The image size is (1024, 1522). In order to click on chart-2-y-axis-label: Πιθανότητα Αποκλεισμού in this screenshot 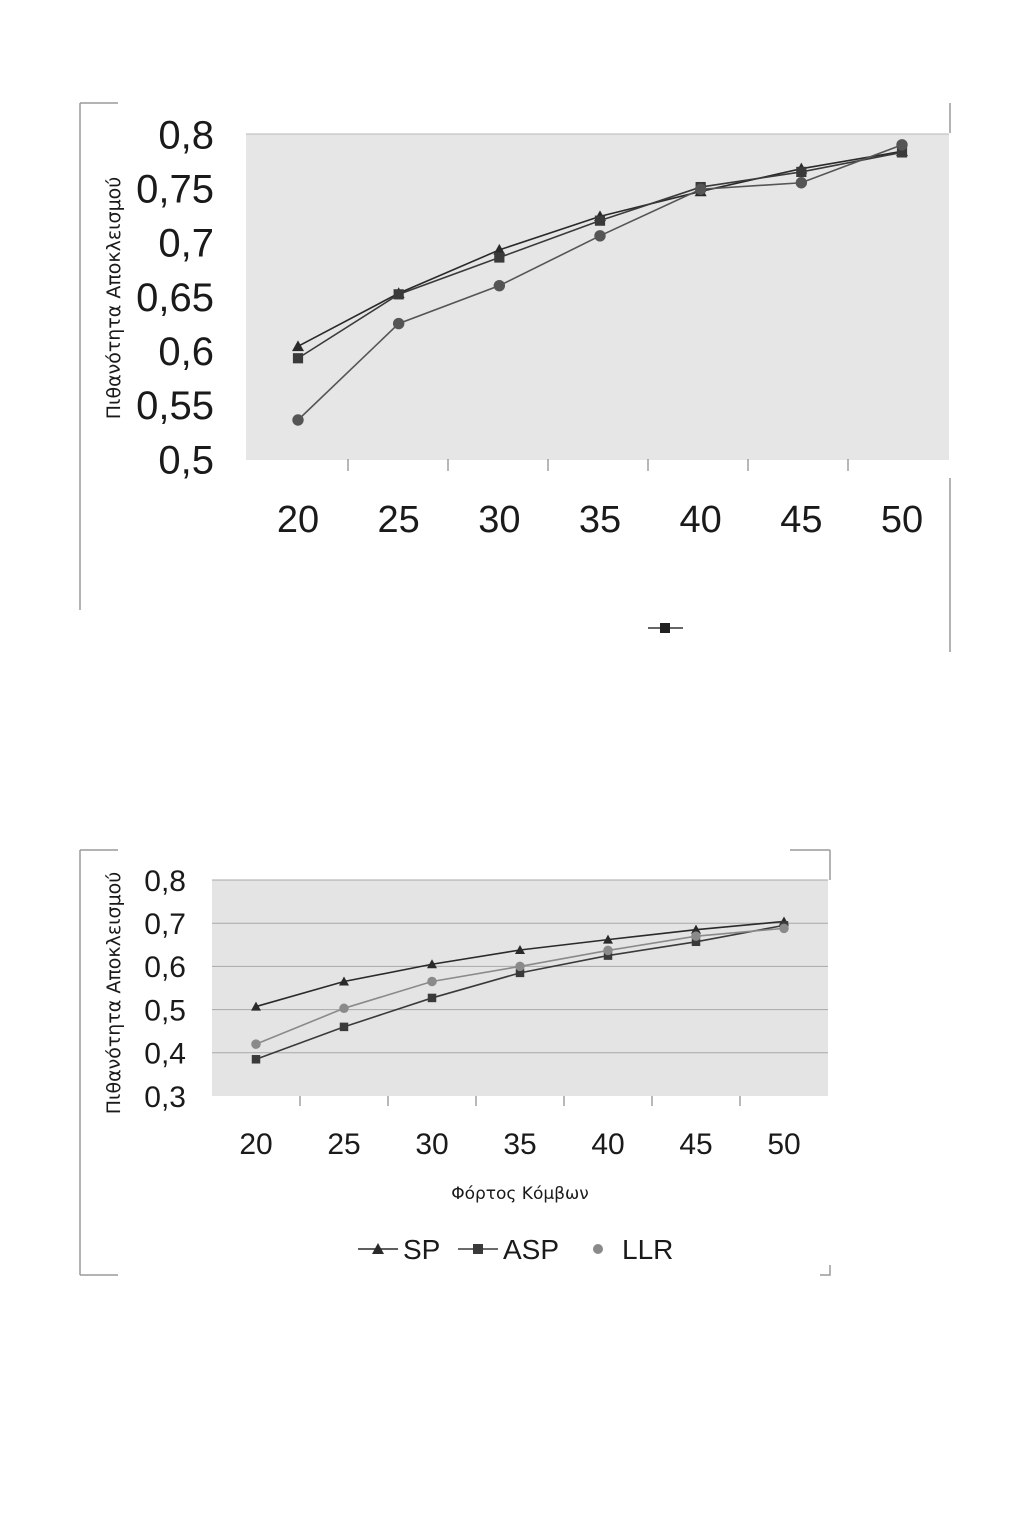, I will do `click(114, 993)`.